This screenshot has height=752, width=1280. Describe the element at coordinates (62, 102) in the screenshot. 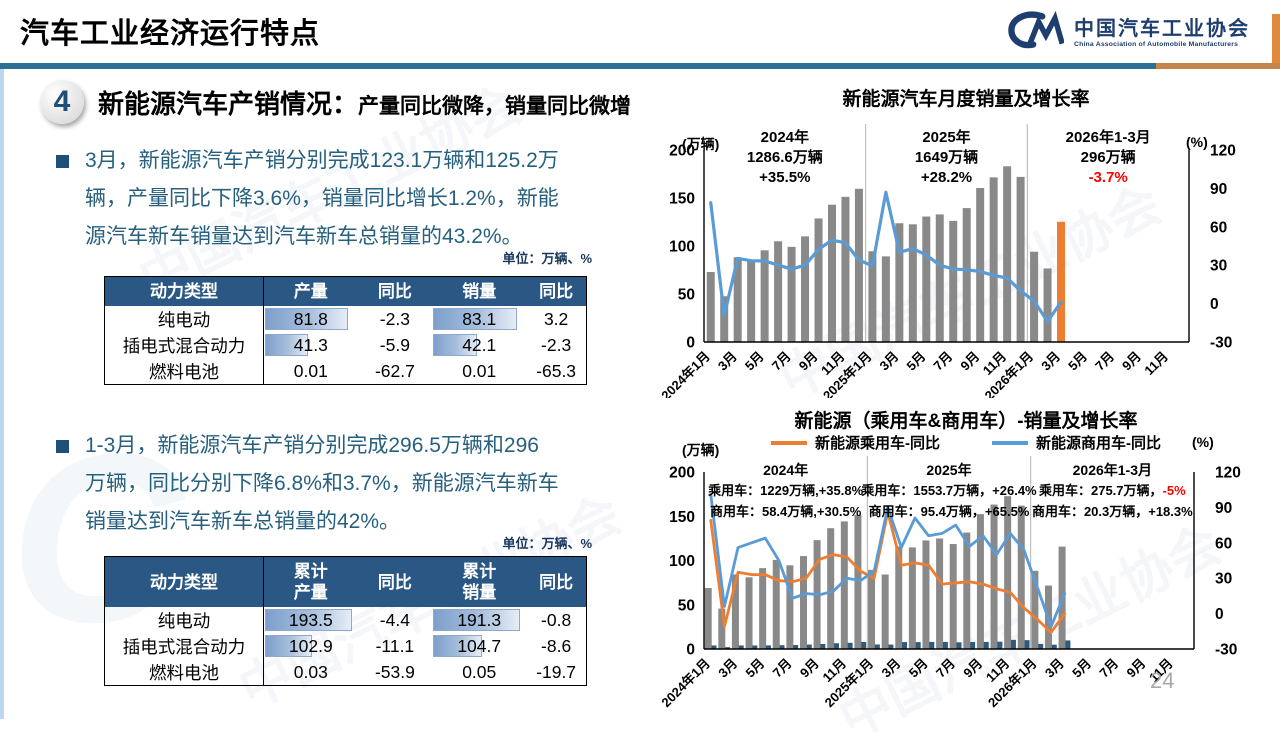

I see `section-number-badge: 4` at that location.